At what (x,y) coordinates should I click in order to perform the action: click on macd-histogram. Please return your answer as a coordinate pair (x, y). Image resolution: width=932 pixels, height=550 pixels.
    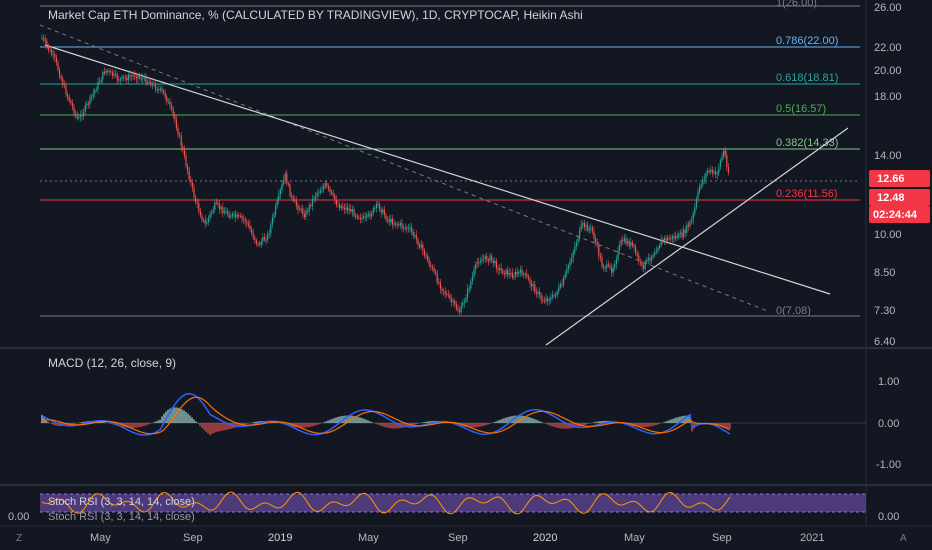
    Looking at the image, I should click on (386, 421).